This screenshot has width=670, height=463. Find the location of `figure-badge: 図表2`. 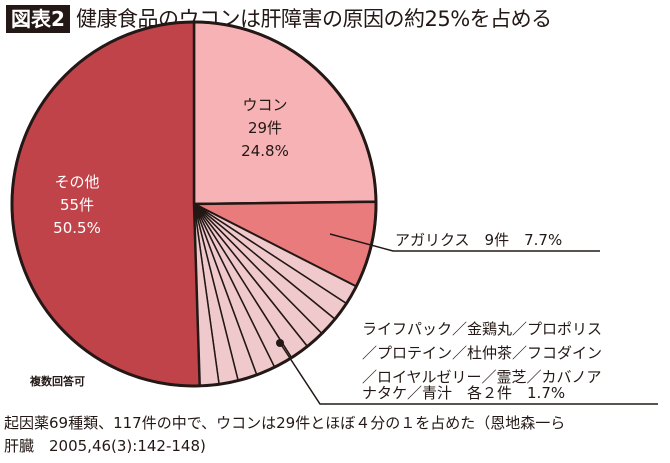

figure-badge: 図表2 is located at coordinates (38, 19).